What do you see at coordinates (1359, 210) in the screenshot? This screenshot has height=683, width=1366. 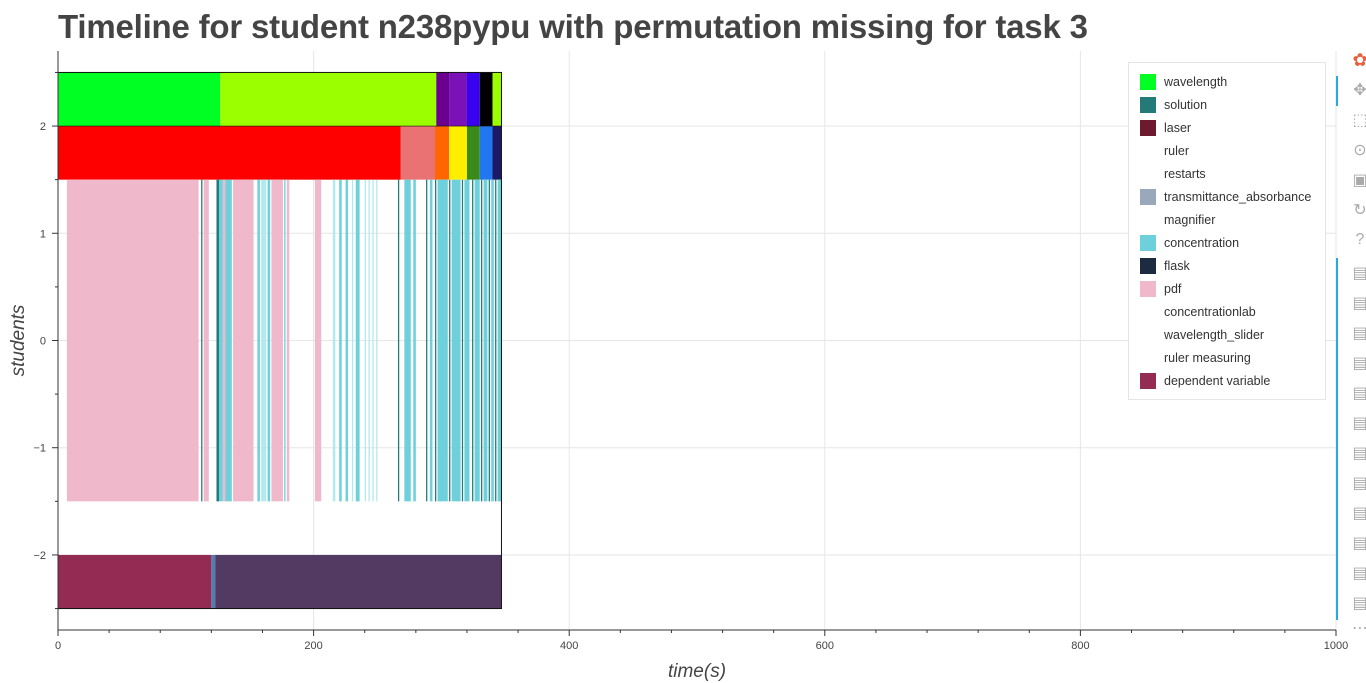 I see `reset-icon: ↻` at bounding box center [1359, 210].